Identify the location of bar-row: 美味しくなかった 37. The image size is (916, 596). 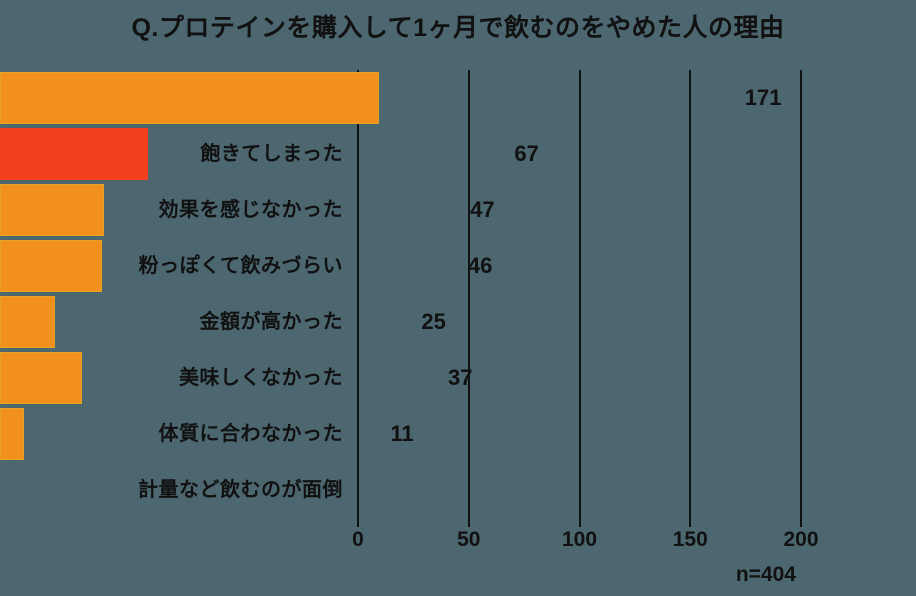
(458, 378).